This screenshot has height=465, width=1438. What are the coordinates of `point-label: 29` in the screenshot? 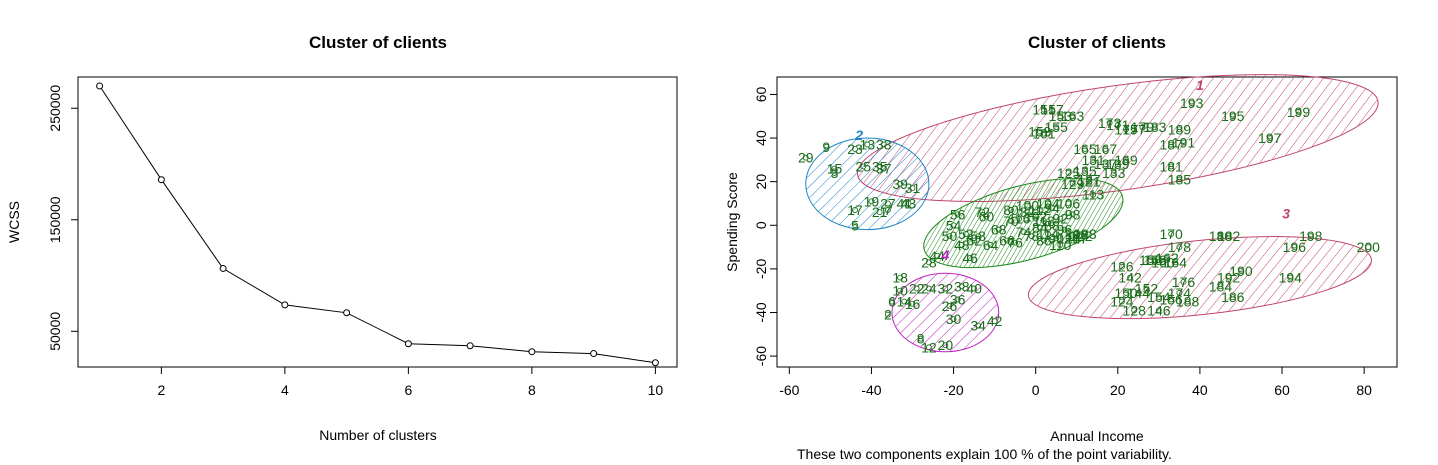 It's located at (806, 158).